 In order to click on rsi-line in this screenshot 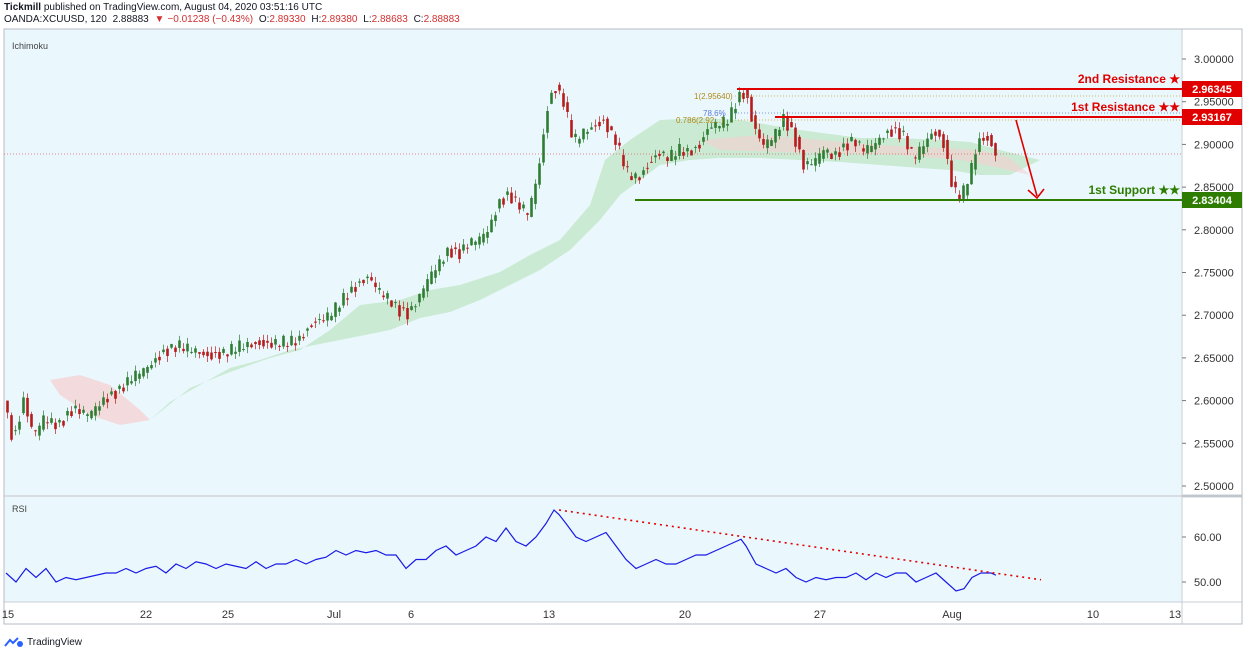, I will do `click(501, 550)`.